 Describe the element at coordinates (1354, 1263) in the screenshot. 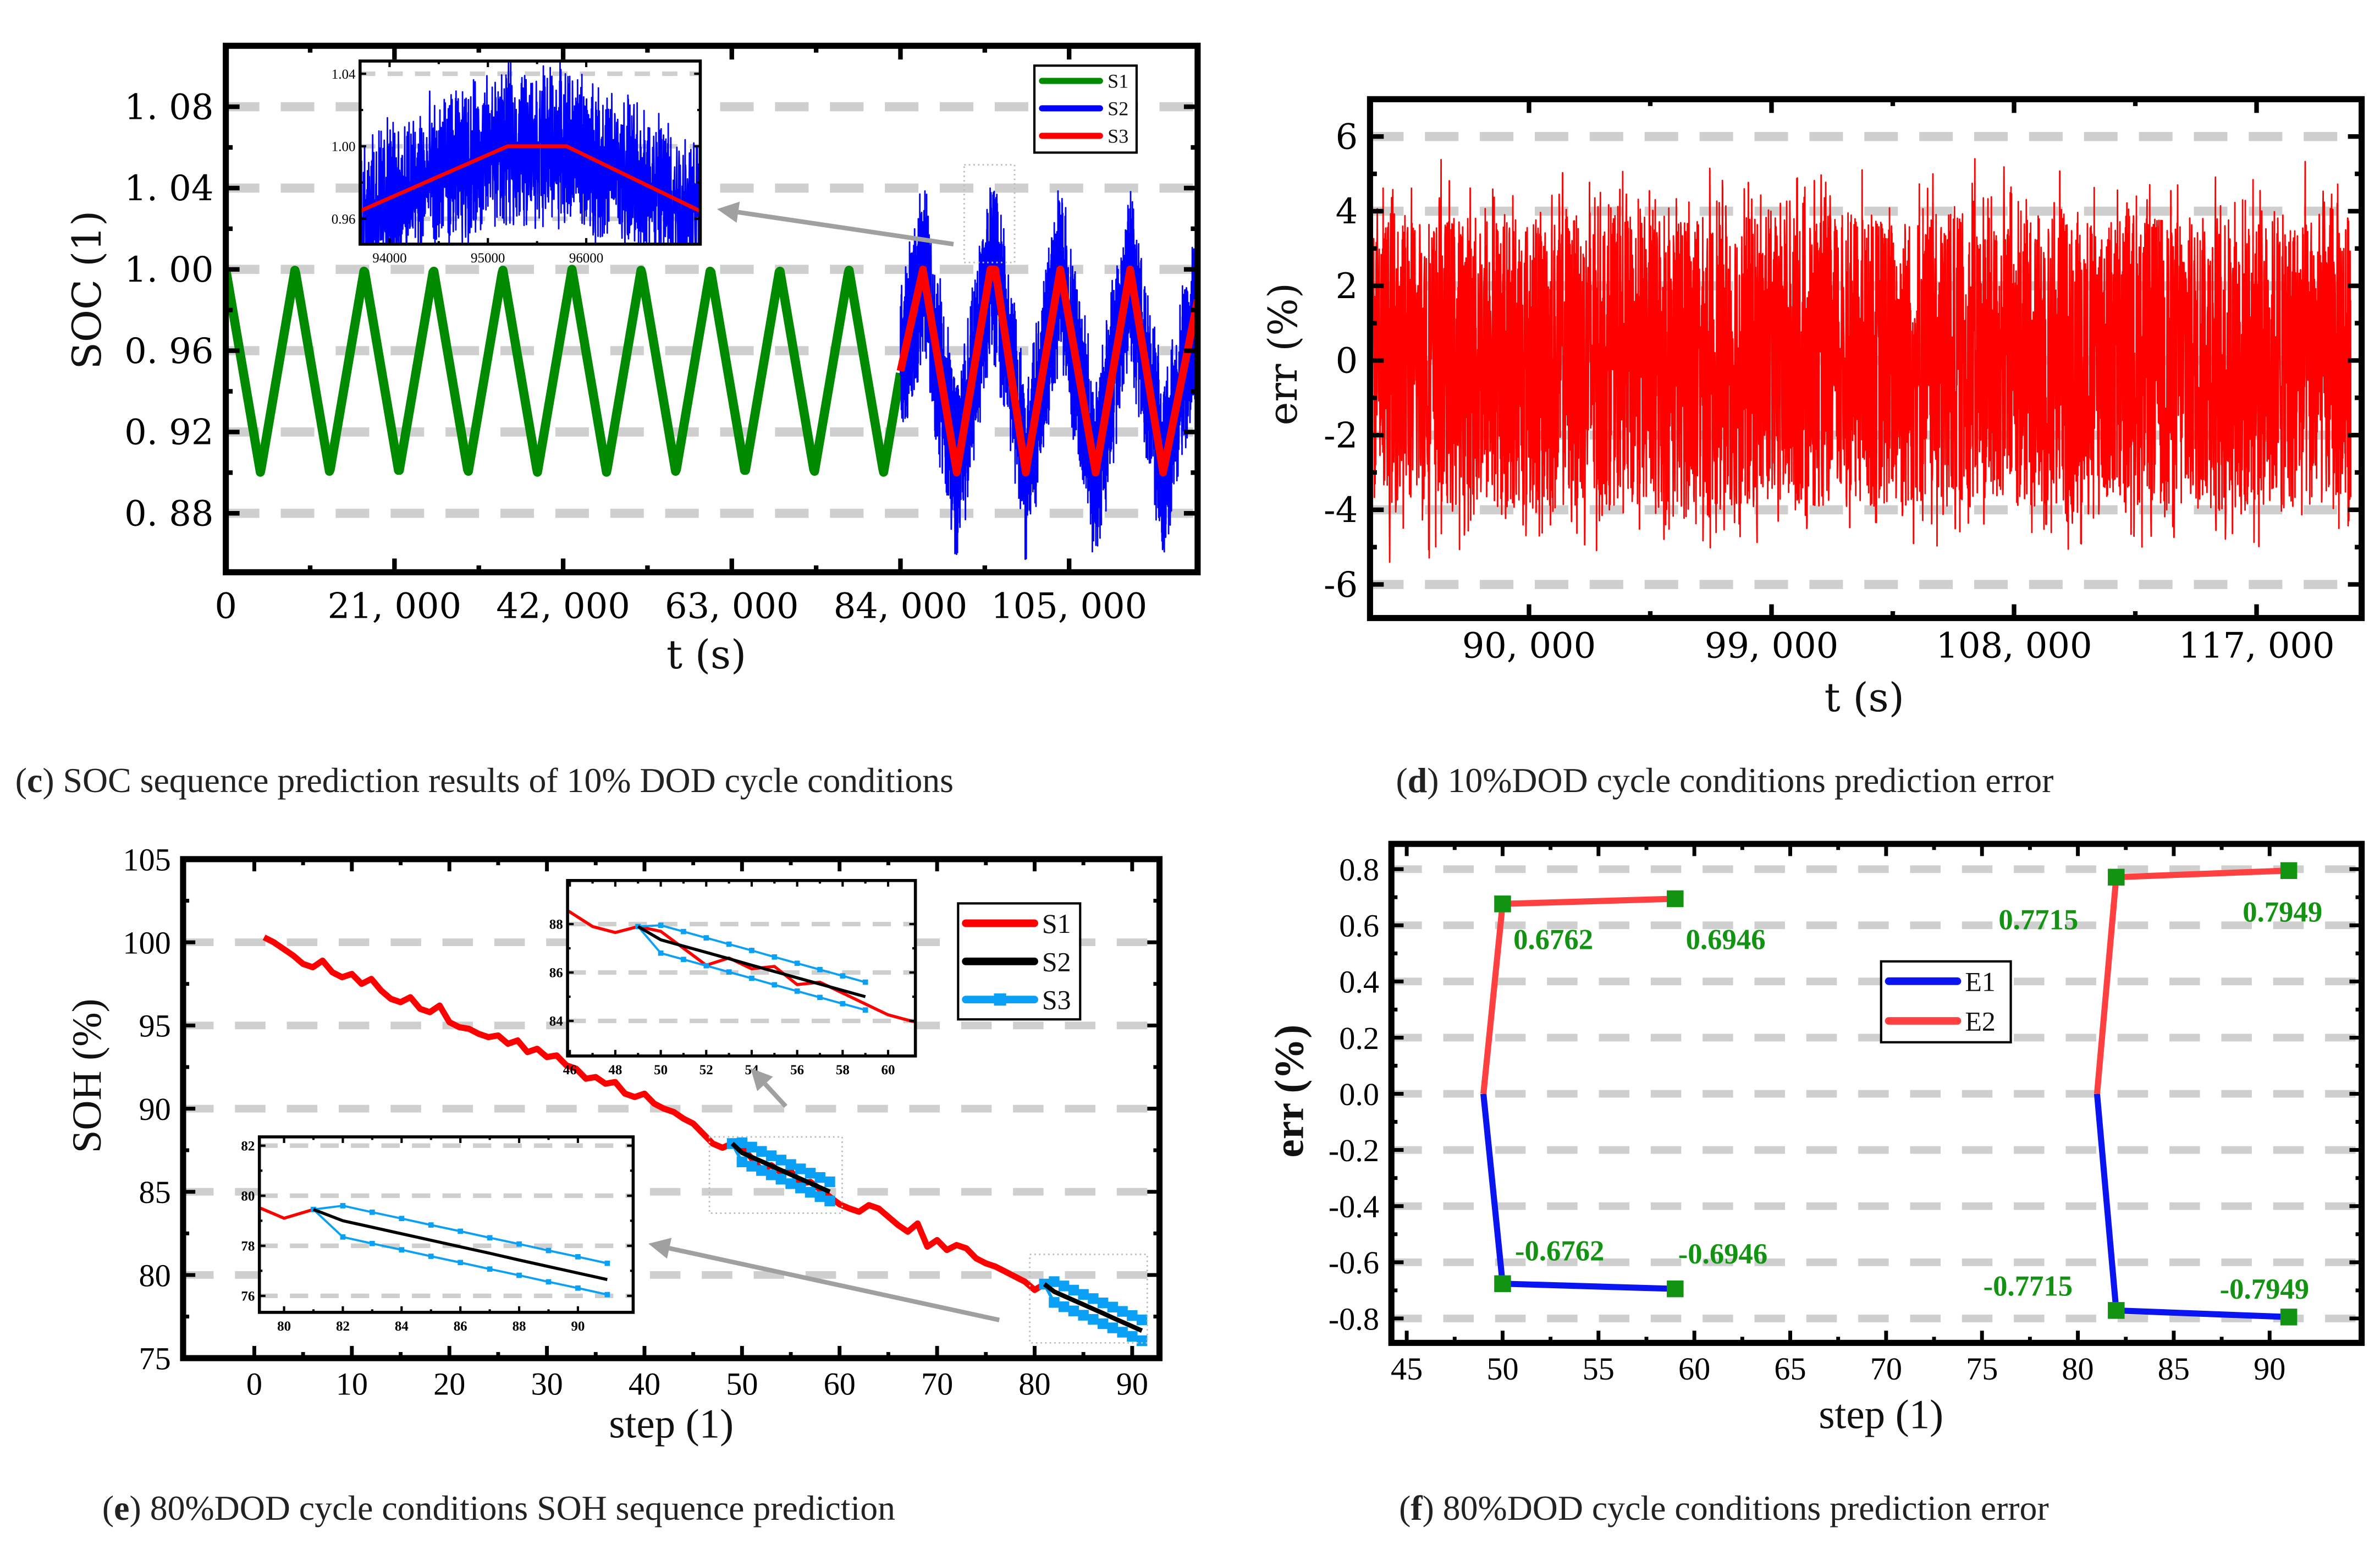

I see `y-tick-label: -0.6` at that location.